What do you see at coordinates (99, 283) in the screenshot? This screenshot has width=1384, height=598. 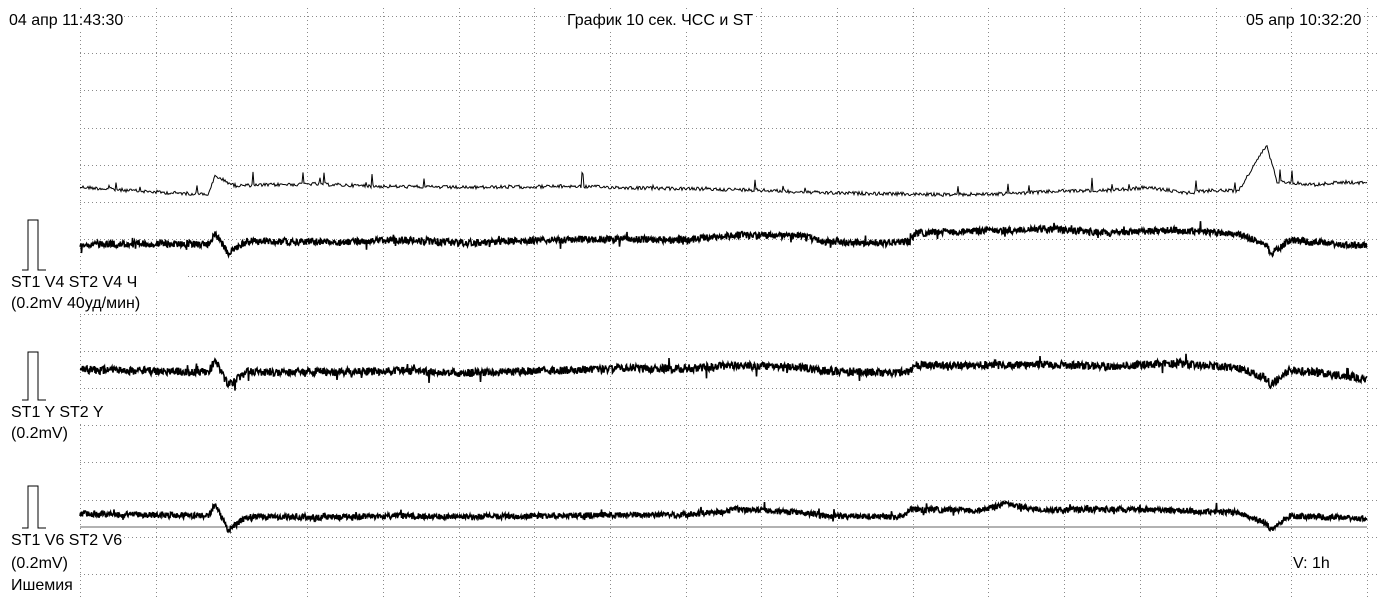 I see `channel-1-label: ST1 V4 ST2 V4 Ч` at bounding box center [99, 283].